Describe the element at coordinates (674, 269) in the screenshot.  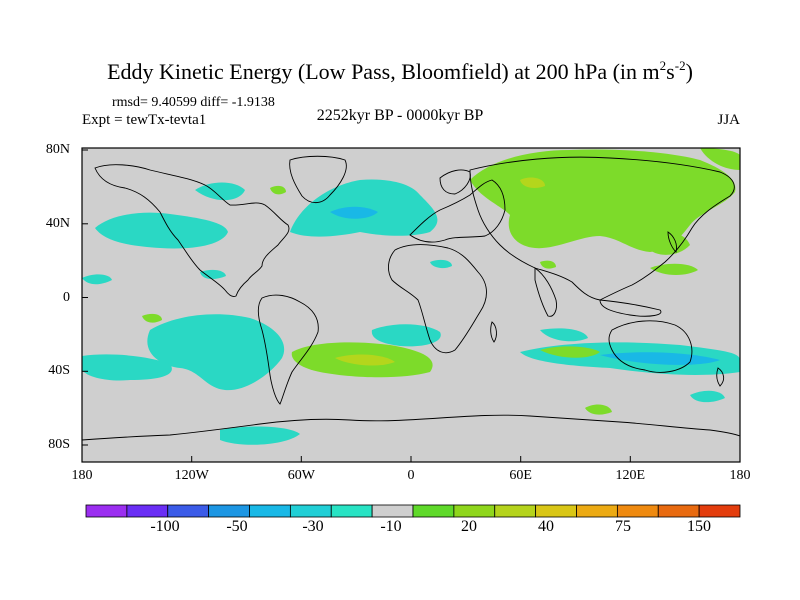
I see `positive-region-north-pacific-east` at that location.